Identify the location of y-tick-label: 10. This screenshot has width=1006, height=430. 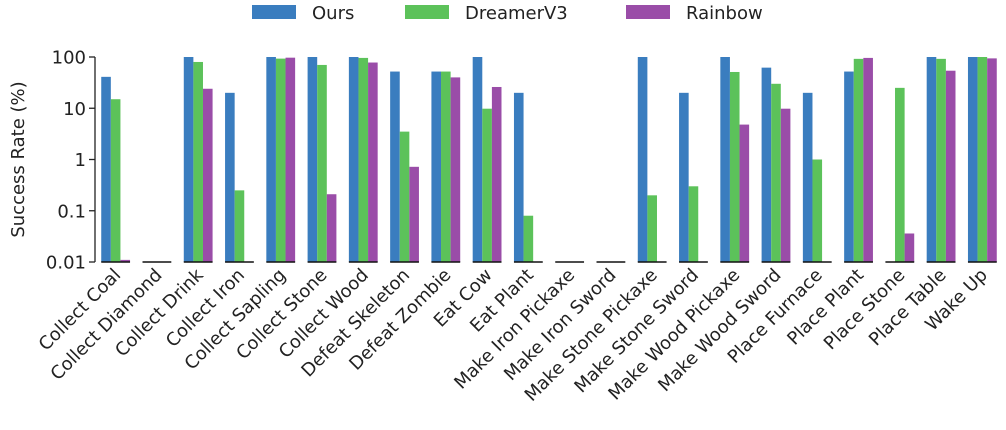
(74, 109).